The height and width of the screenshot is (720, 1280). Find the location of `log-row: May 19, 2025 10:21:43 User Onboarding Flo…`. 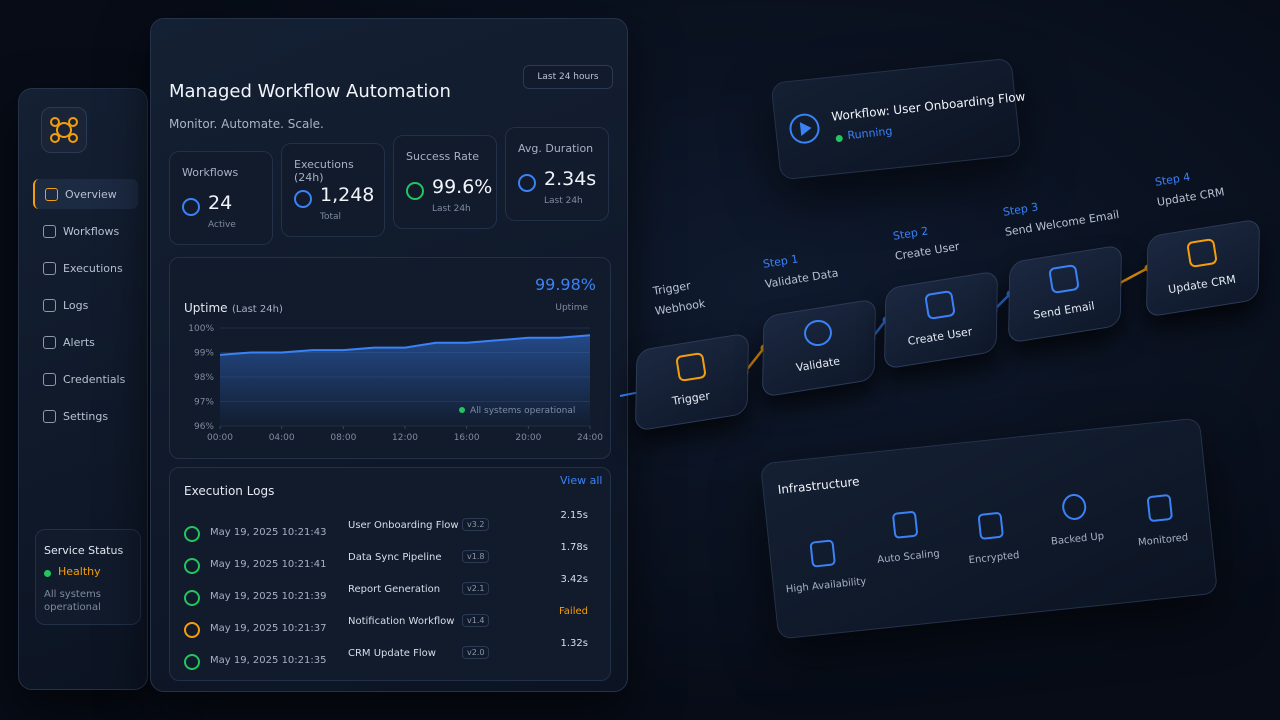

log-row: May 19, 2025 10:21:43 User Onboarding Flo… is located at coordinates (390, 530).